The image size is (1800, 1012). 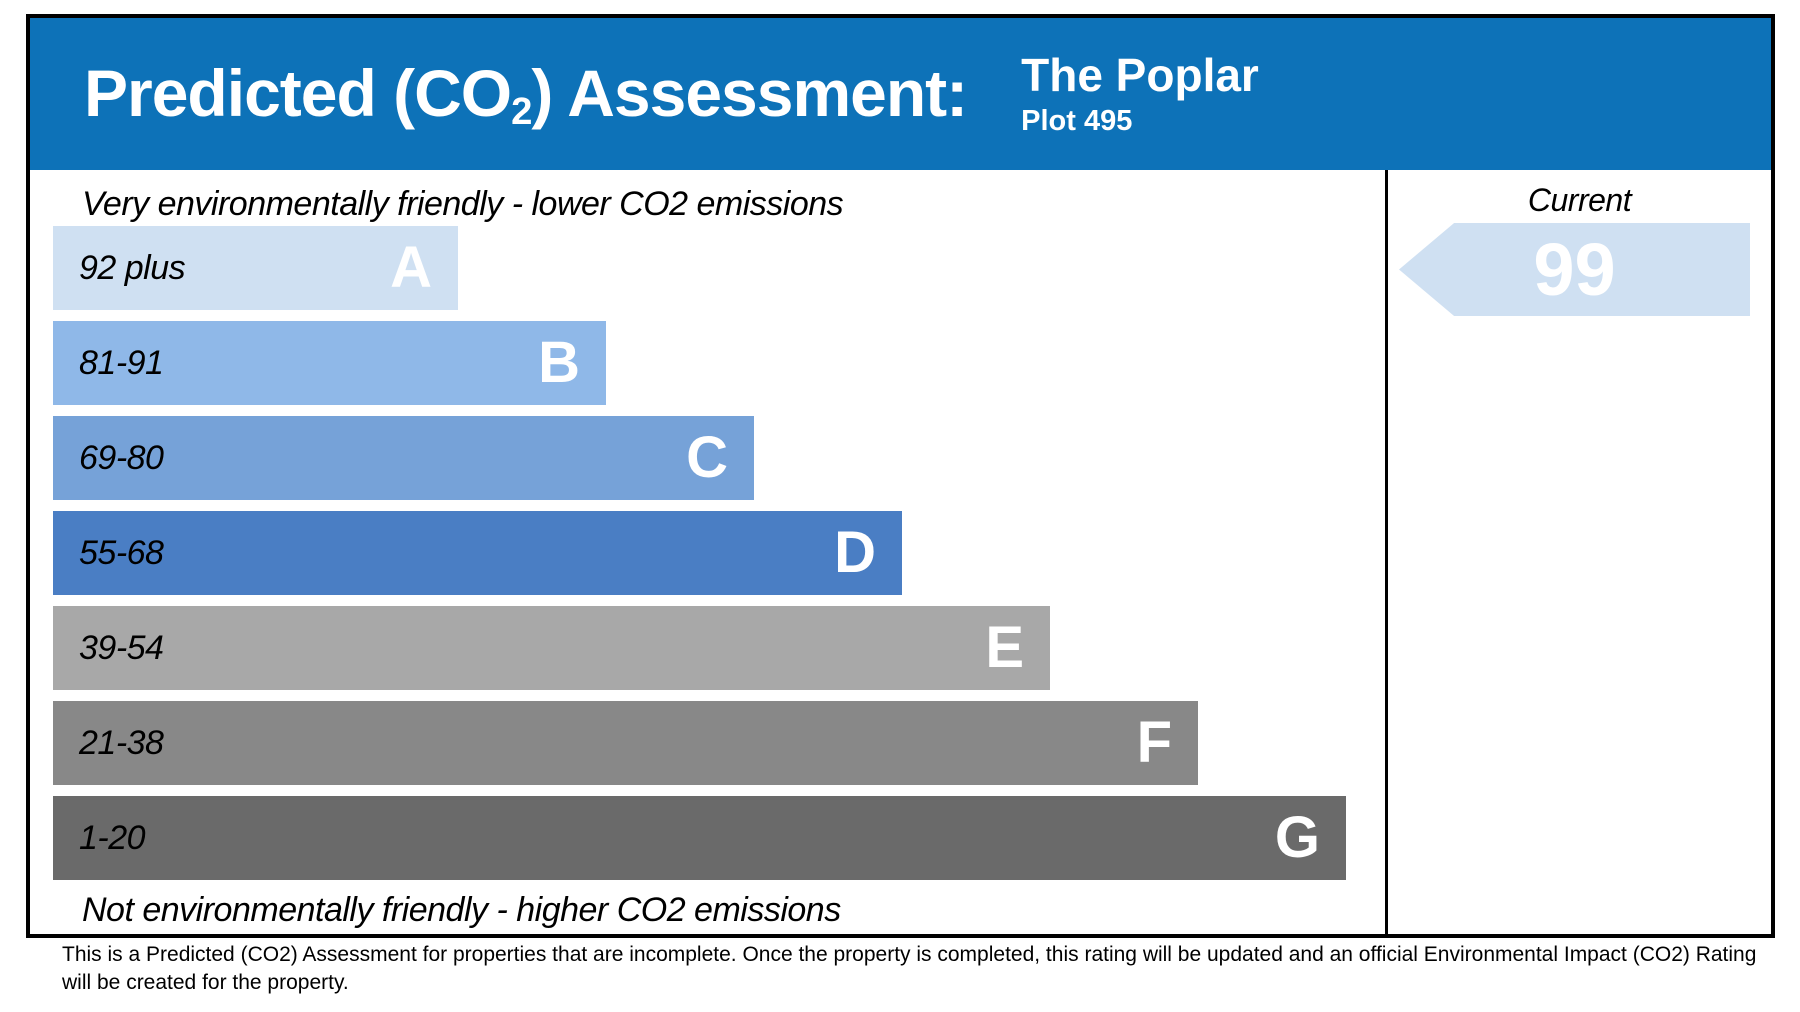 What do you see at coordinates (521, 111) in the screenshot?
I see `title-subscript: 2` at bounding box center [521, 111].